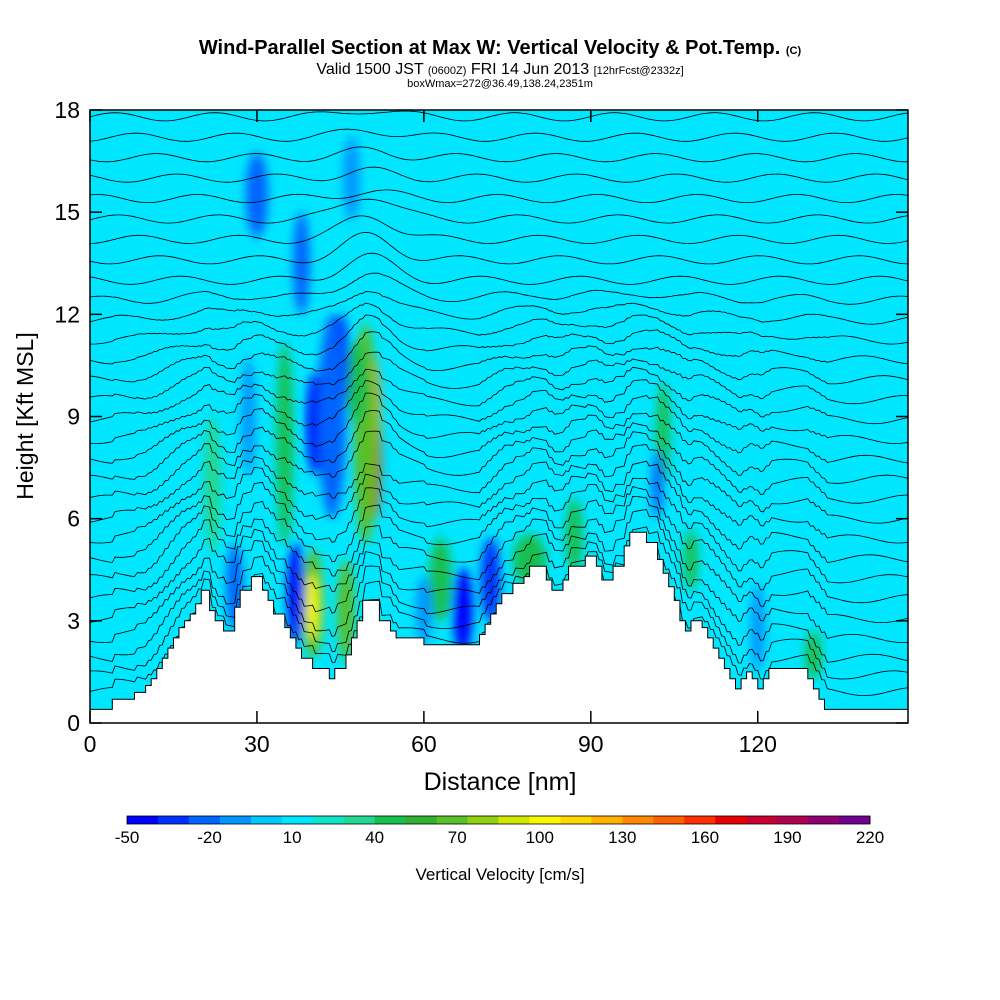 The image size is (1000, 1000). Describe the element at coordinates (499, 831) in the screenshot. I see `colorbar: -50 -20 10 40 70 100 130 160 190 220` at that location.